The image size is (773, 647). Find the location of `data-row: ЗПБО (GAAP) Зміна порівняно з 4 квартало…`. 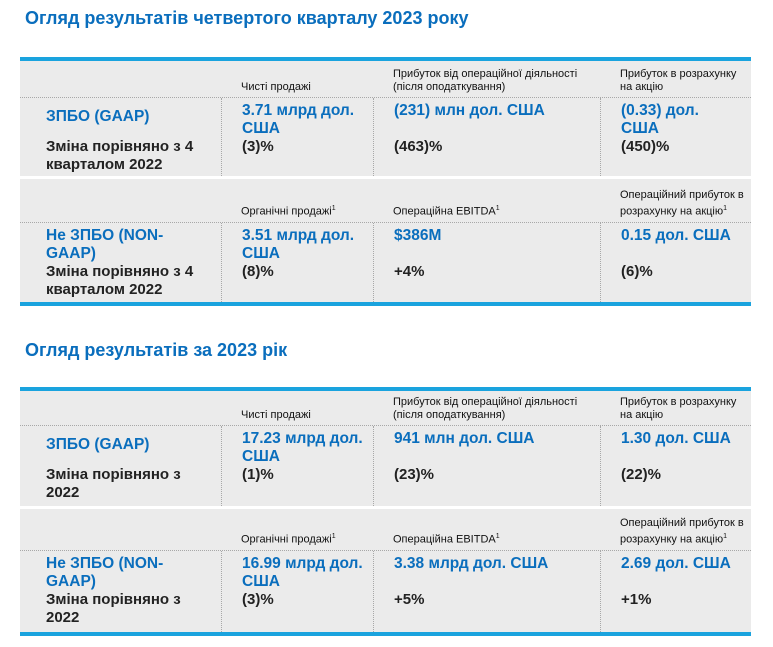

data-row: ЗПБО (GAAP) Зміна порівняно з 4 квартало… is located at coordinates (385, 137).